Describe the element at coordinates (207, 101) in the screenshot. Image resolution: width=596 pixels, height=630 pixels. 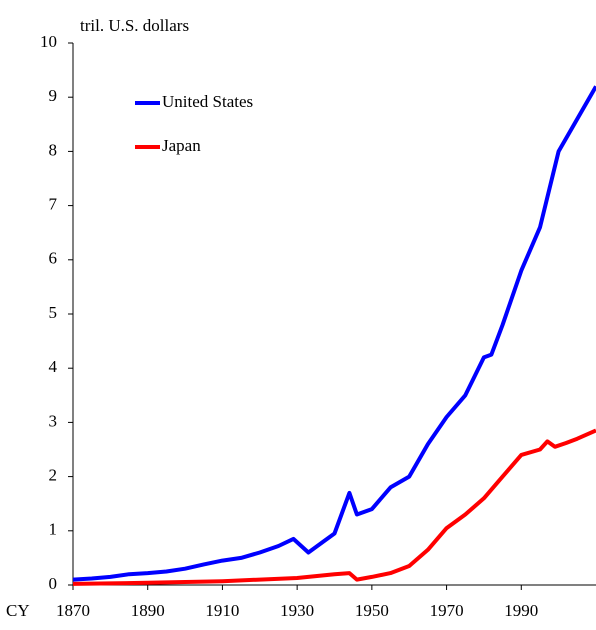
I see `legend-label: United States` at that location.